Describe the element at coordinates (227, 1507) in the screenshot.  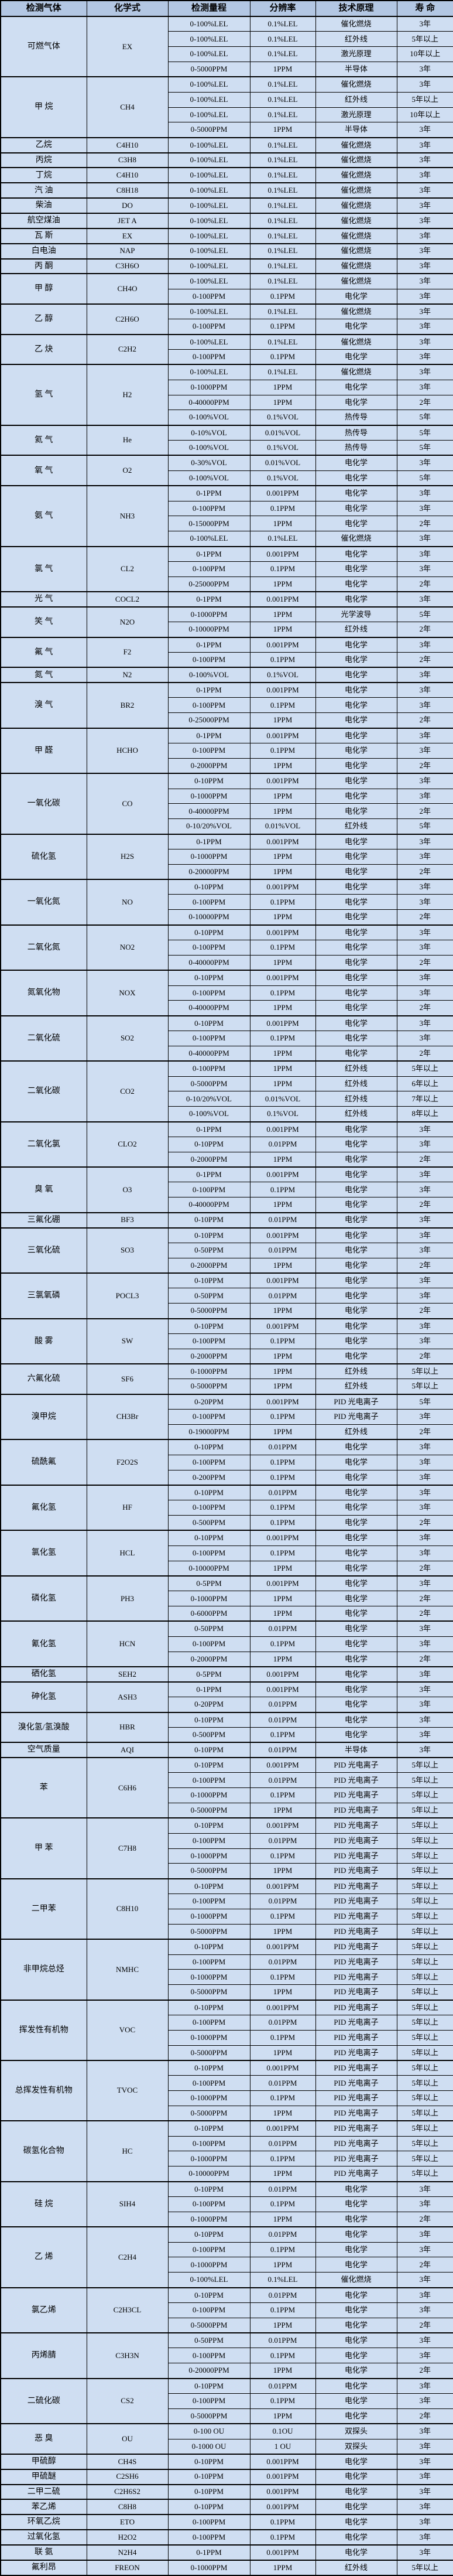
I see `table-row: 氟化氢 HF 0-10PPM 0.01PPM 电化学 3年` at that location.